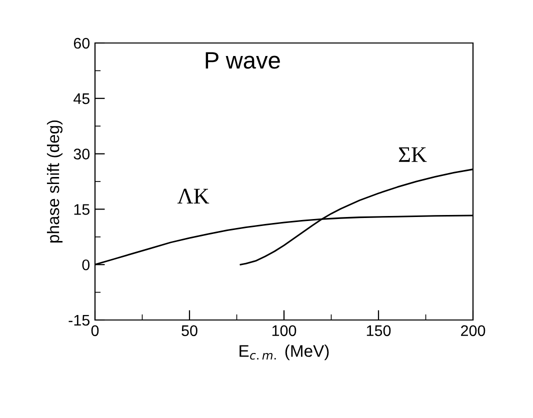  What do you see at coordinates (284, 352) in the screenshot?
I see `x-axis-title: E$_{c.m.}$ (MeV)` at bounding box center [284, 352].